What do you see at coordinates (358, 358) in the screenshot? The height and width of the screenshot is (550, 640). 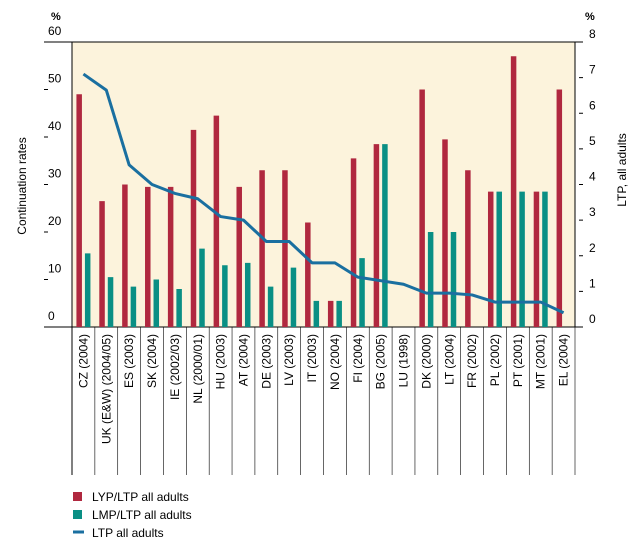 I see `x-category-label: FI (2004)` at bounding box center [358, 358].